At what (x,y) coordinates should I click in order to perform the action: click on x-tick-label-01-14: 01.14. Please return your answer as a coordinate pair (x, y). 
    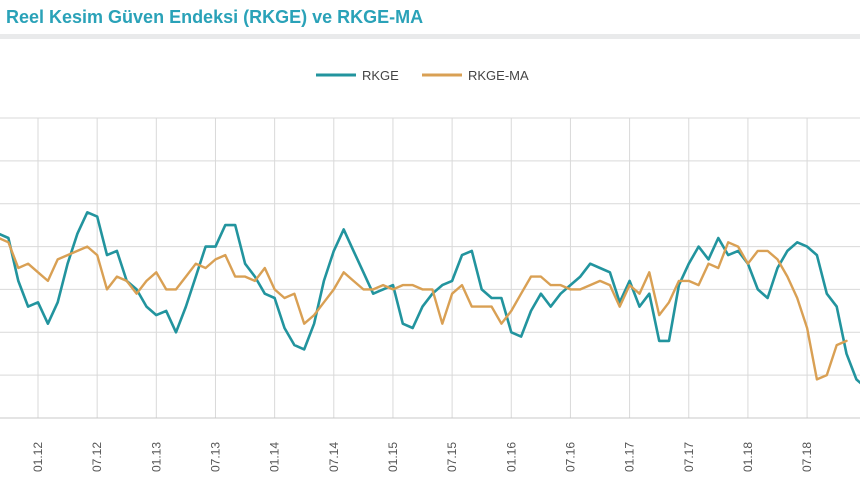
    Looking at the image, I should click on (275, 457).